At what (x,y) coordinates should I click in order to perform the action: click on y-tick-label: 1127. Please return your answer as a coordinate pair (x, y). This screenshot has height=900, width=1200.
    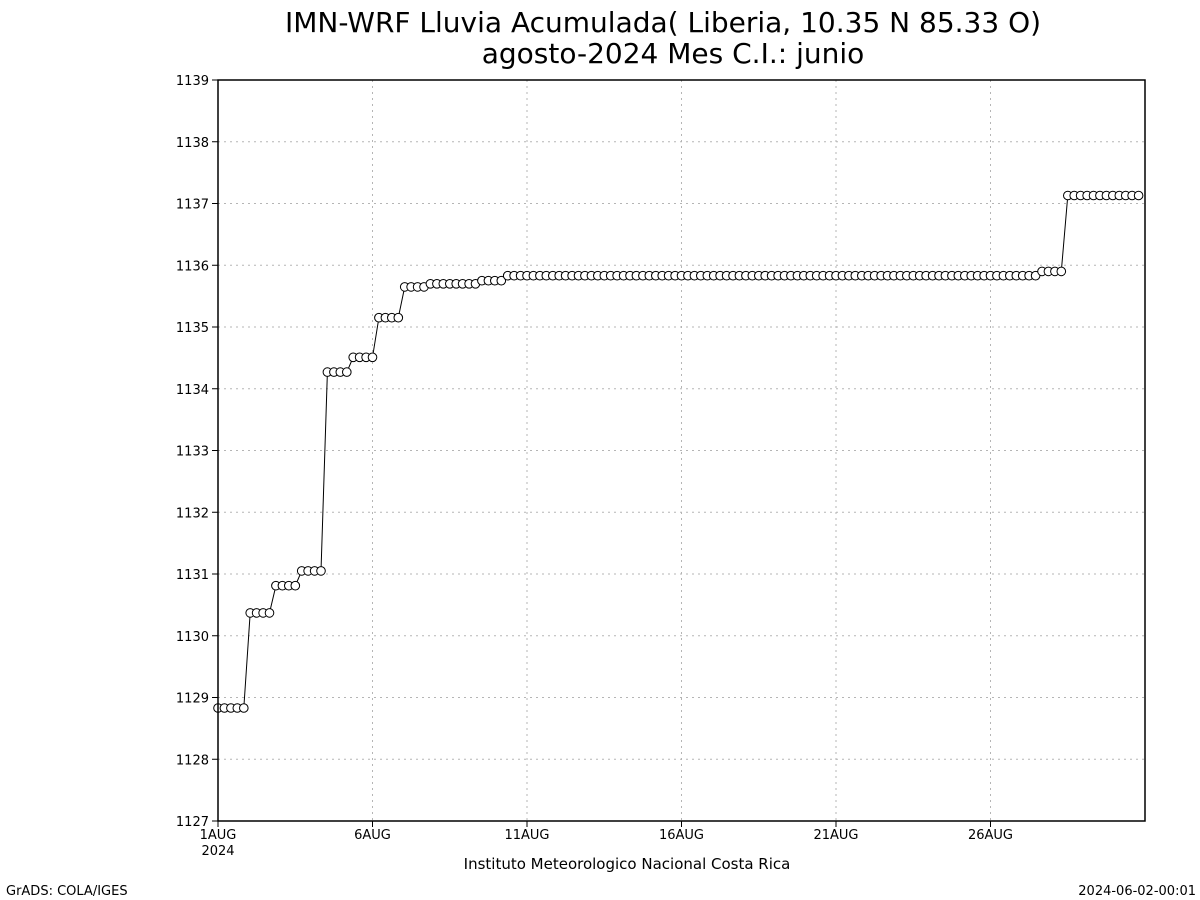
    Looking at the image, I should click on (192, 822).